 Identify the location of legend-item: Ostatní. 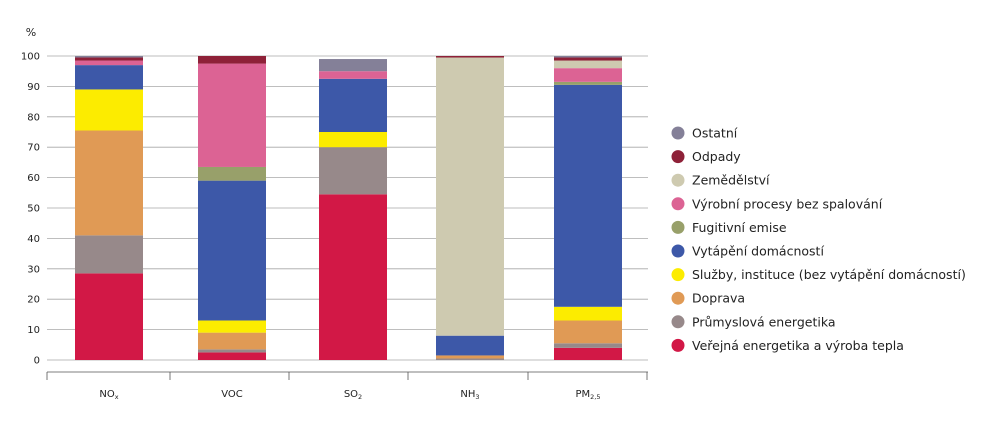
(704, 133).